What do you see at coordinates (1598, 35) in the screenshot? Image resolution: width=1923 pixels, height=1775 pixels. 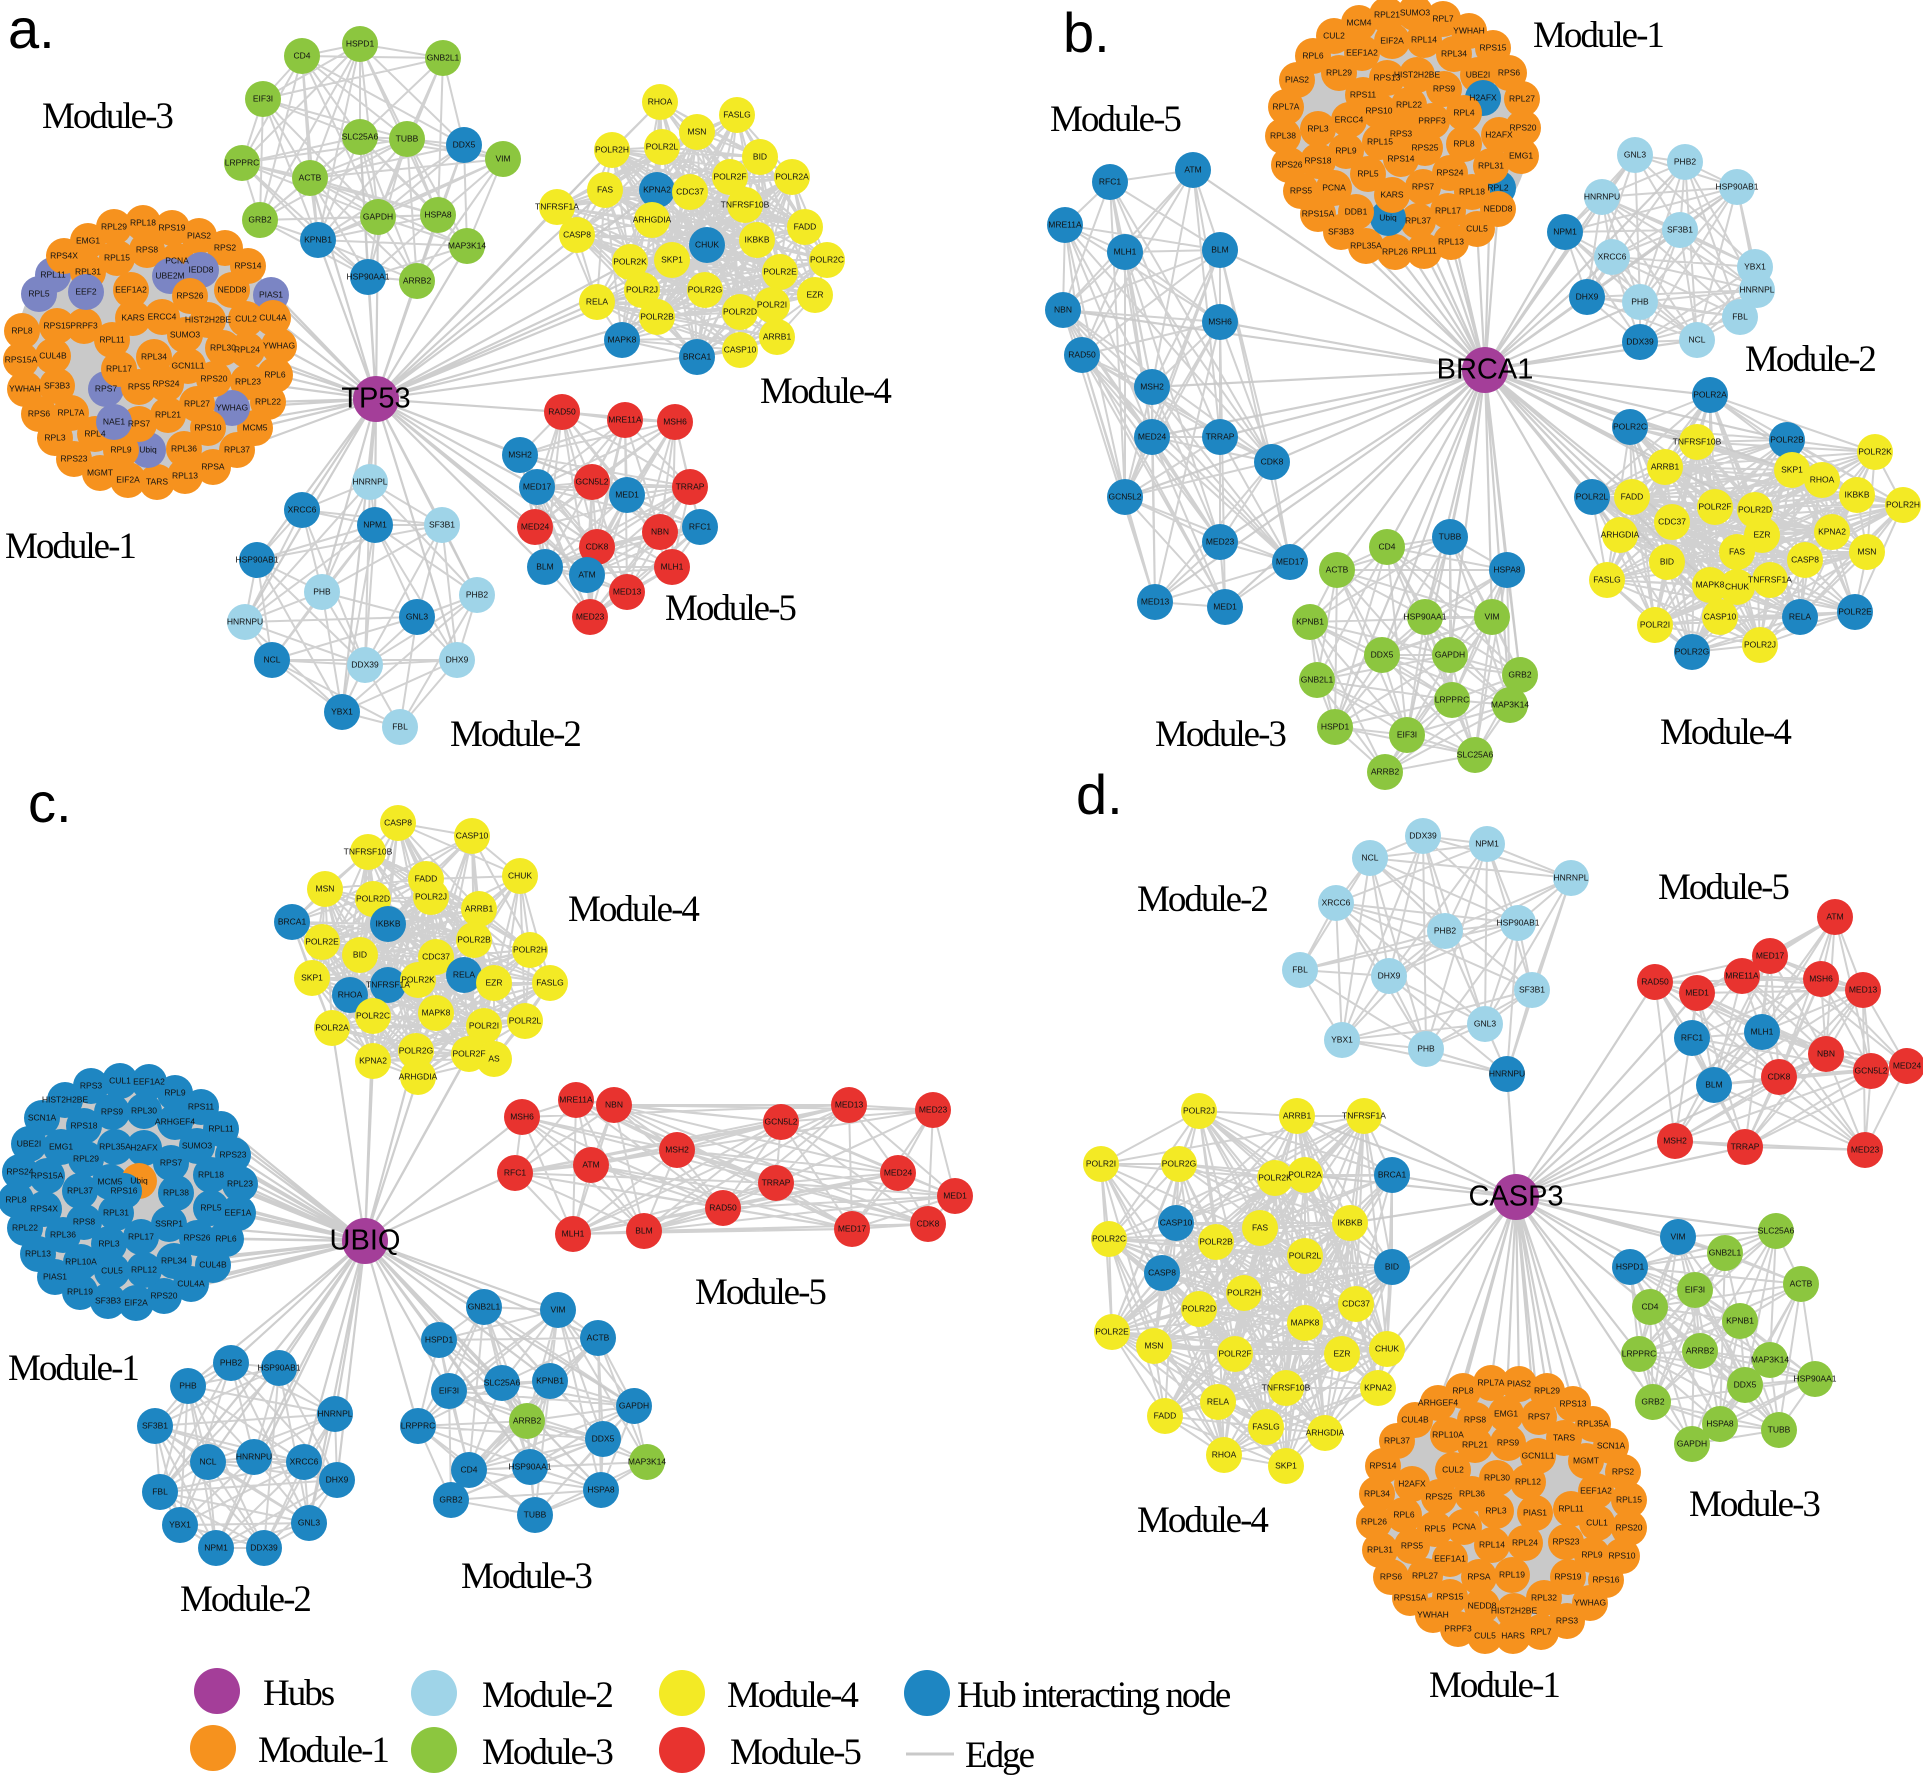 I see `svg-text: Module-1` at bounding box center [1598, 35].